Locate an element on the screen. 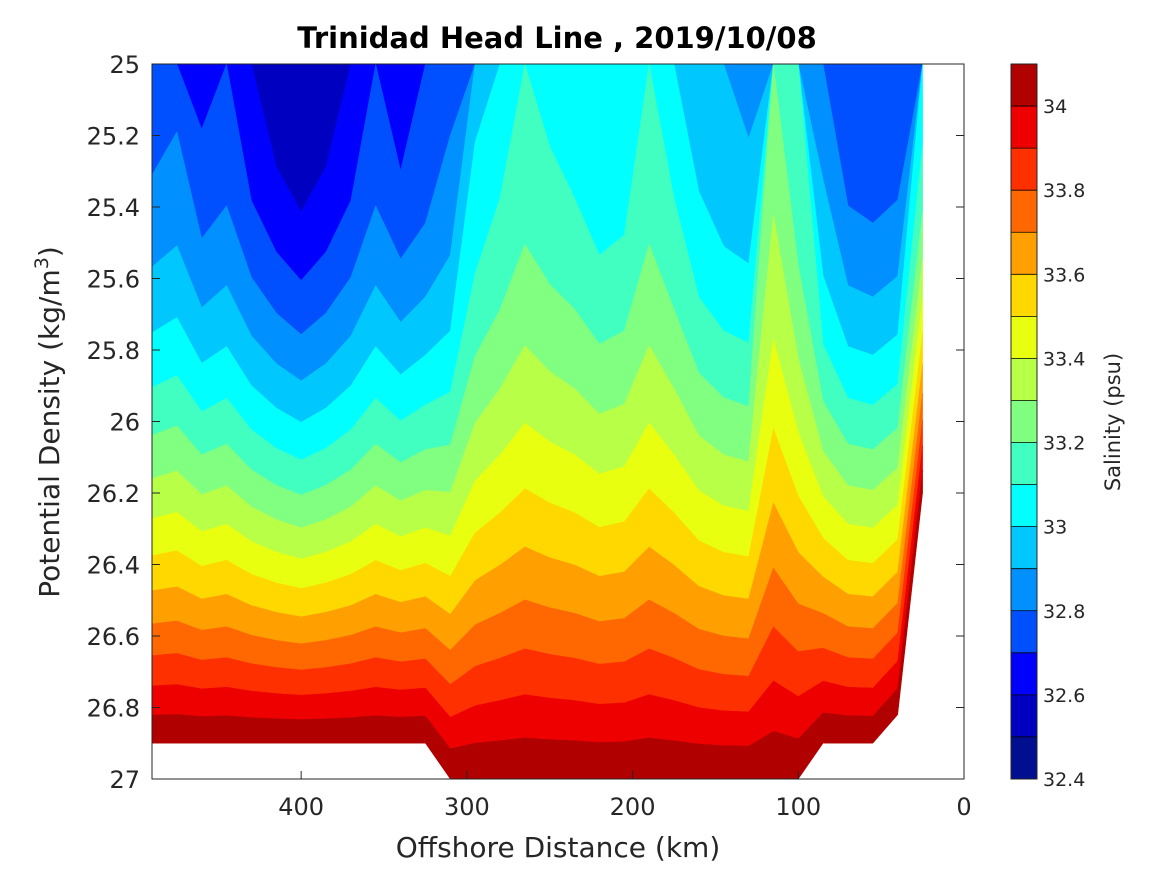 Image resolution: width=1167 pixels, height=875 pixels. x-axis-label: Offshore Distance (km) is located at coordinates (558, 847).